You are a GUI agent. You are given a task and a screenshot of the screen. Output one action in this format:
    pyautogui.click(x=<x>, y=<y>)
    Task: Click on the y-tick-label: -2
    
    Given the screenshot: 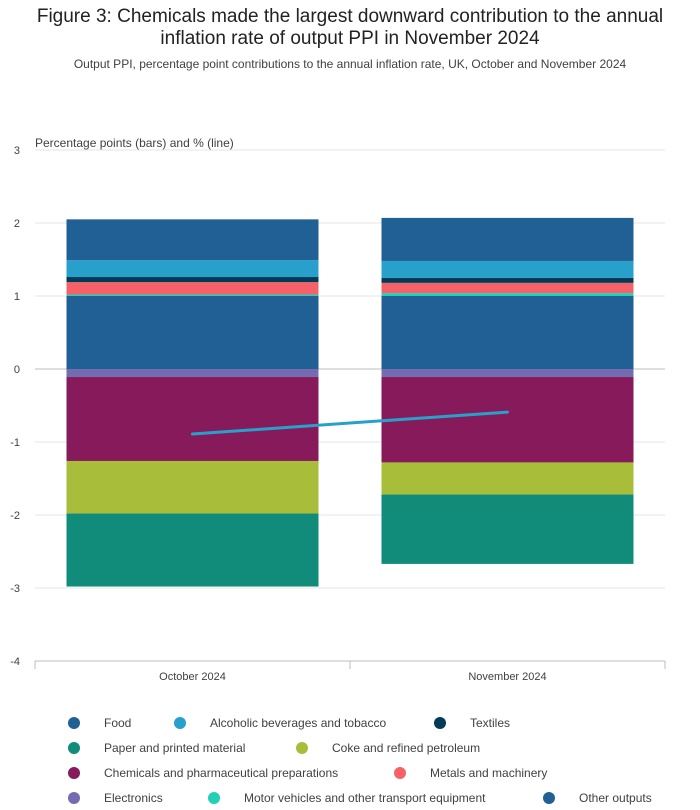 What is the action you would take?
    pyautogui.click(x=15, y=516)
    